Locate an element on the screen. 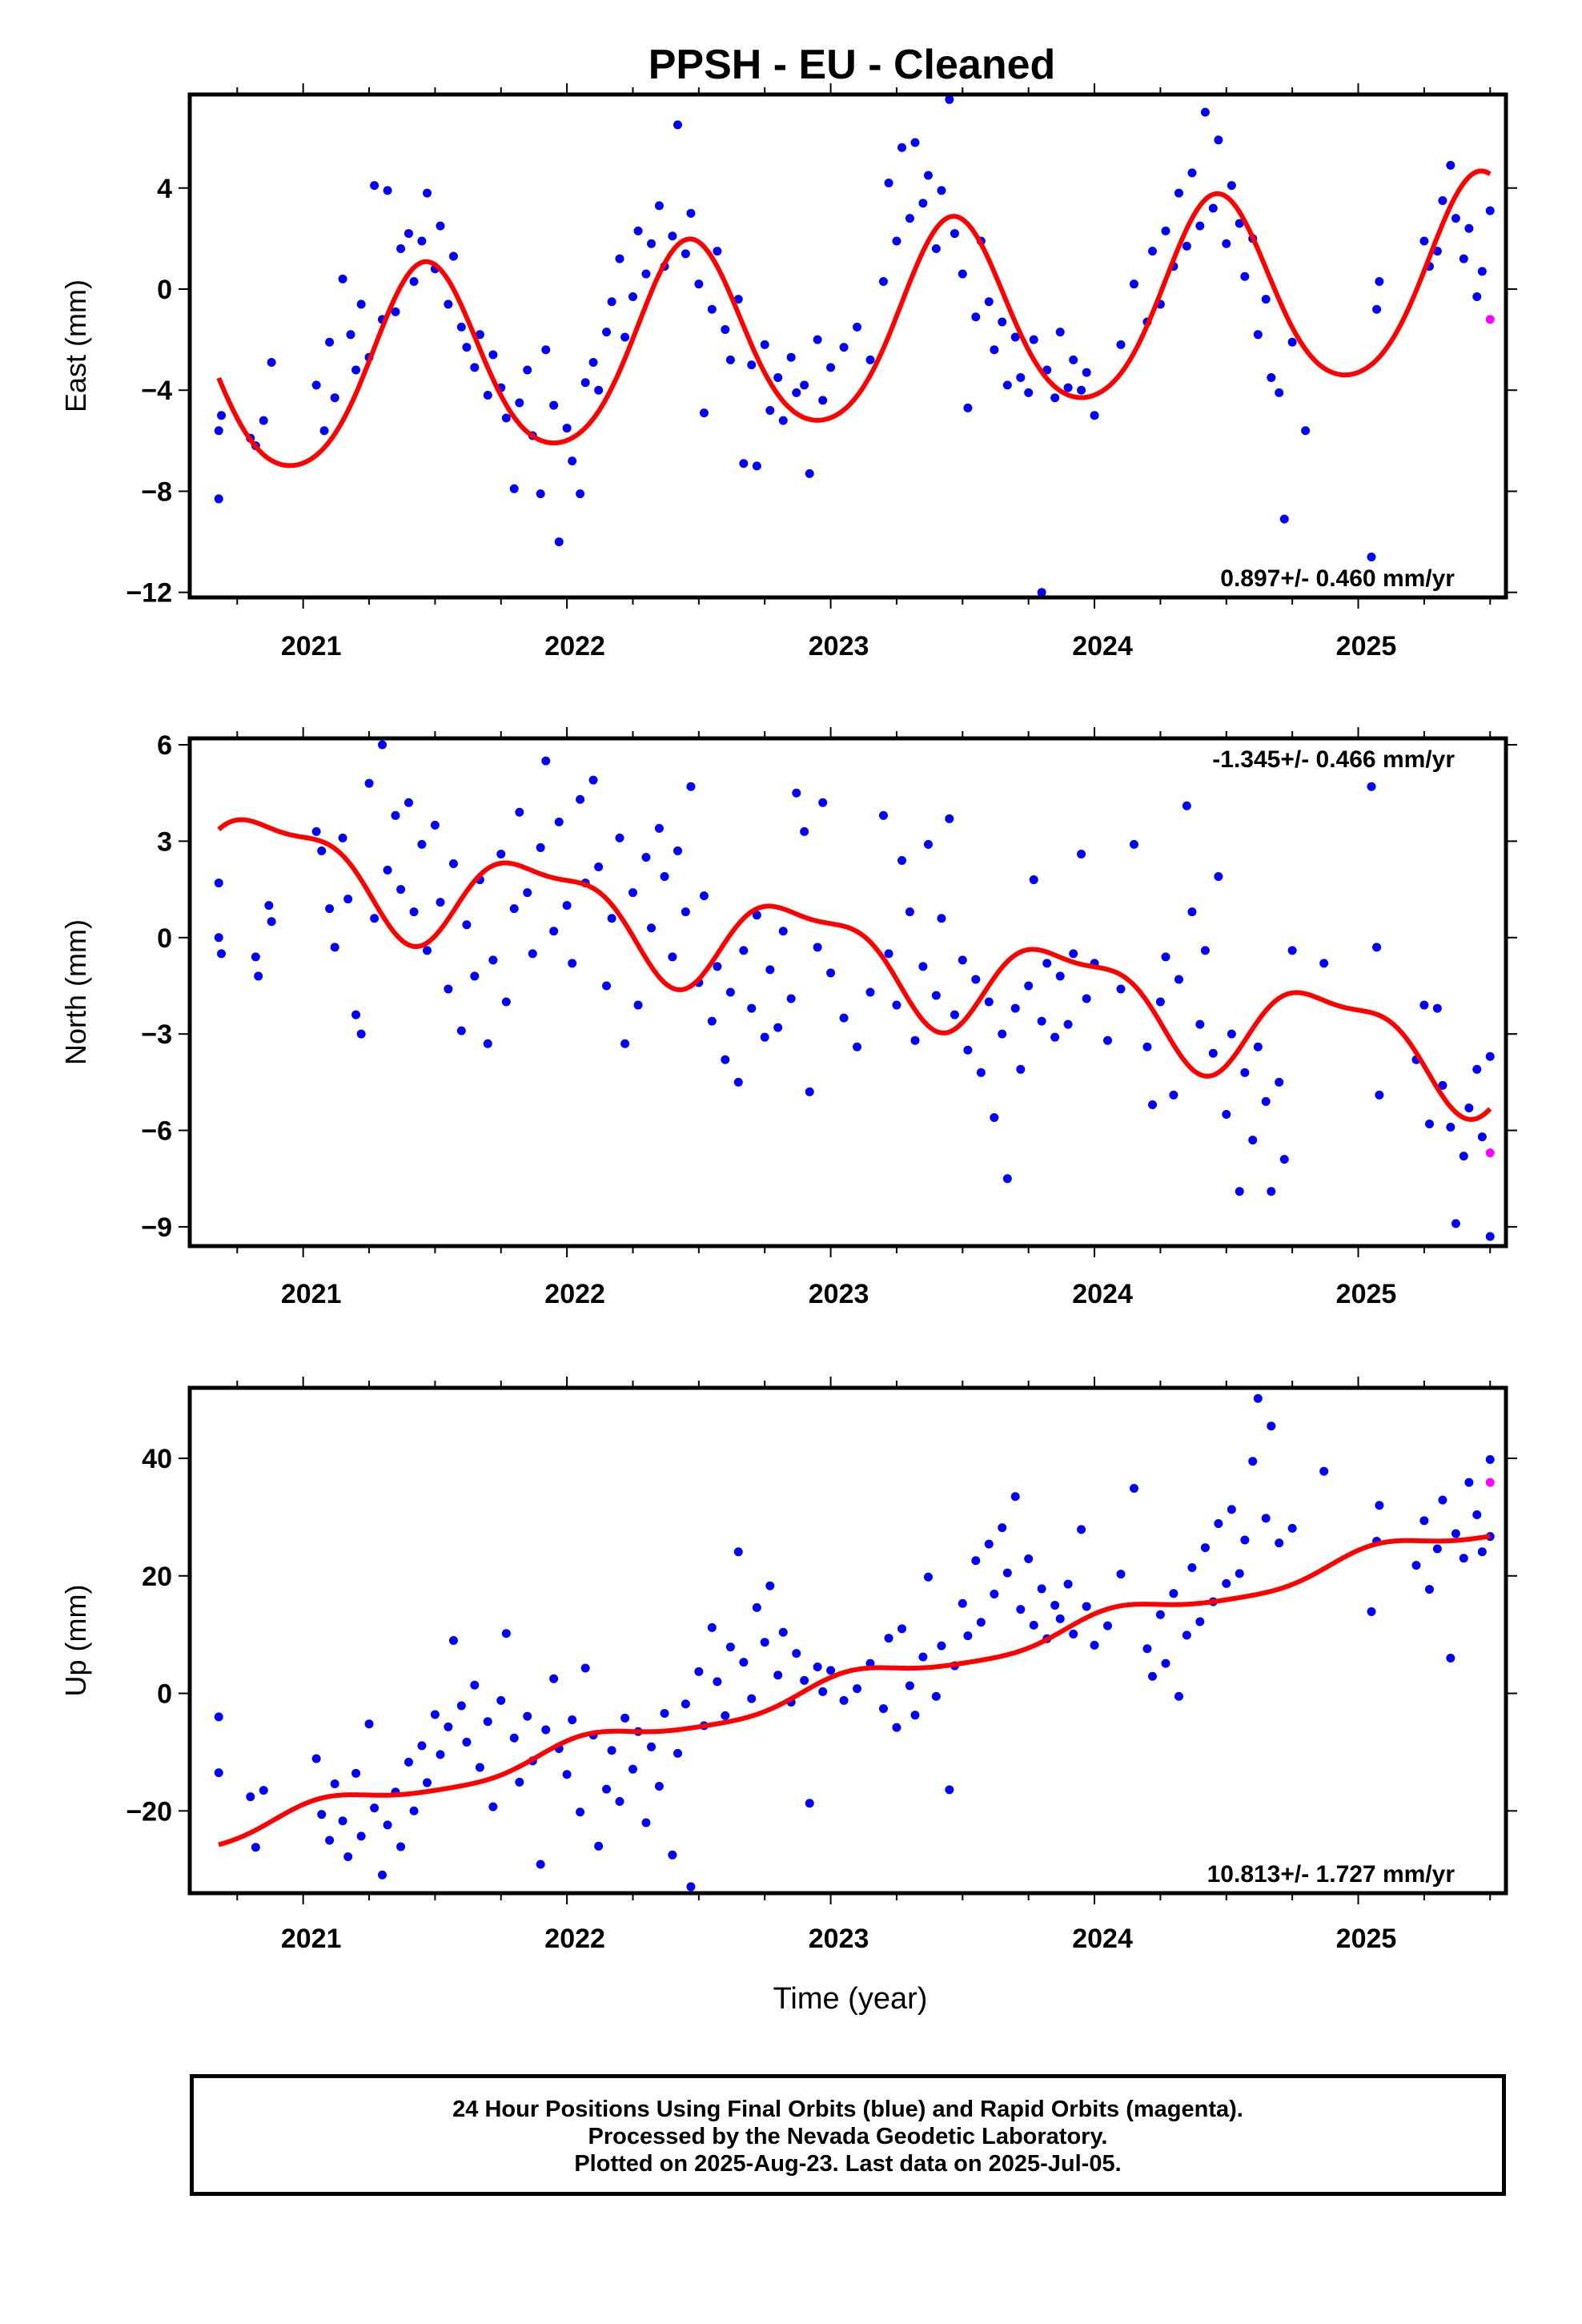  east-x-tick-label: 2025 is located at coordinates (1366, 646).